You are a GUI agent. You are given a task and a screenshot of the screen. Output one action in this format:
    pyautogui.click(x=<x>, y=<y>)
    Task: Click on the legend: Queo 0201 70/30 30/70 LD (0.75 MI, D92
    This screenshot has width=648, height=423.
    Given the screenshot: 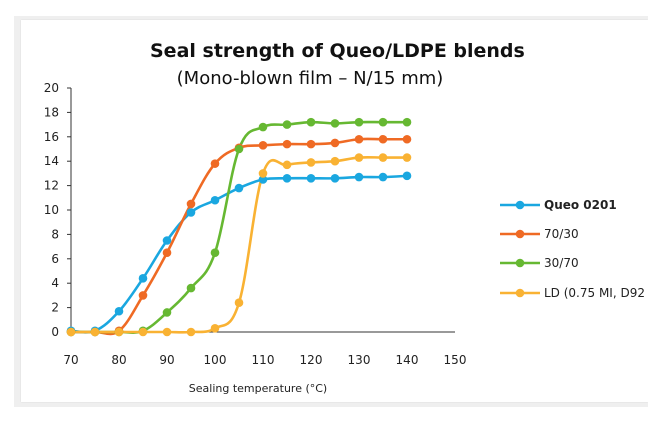 What is the action you would take?
    pyautogui.click(x=572, y=249)
    